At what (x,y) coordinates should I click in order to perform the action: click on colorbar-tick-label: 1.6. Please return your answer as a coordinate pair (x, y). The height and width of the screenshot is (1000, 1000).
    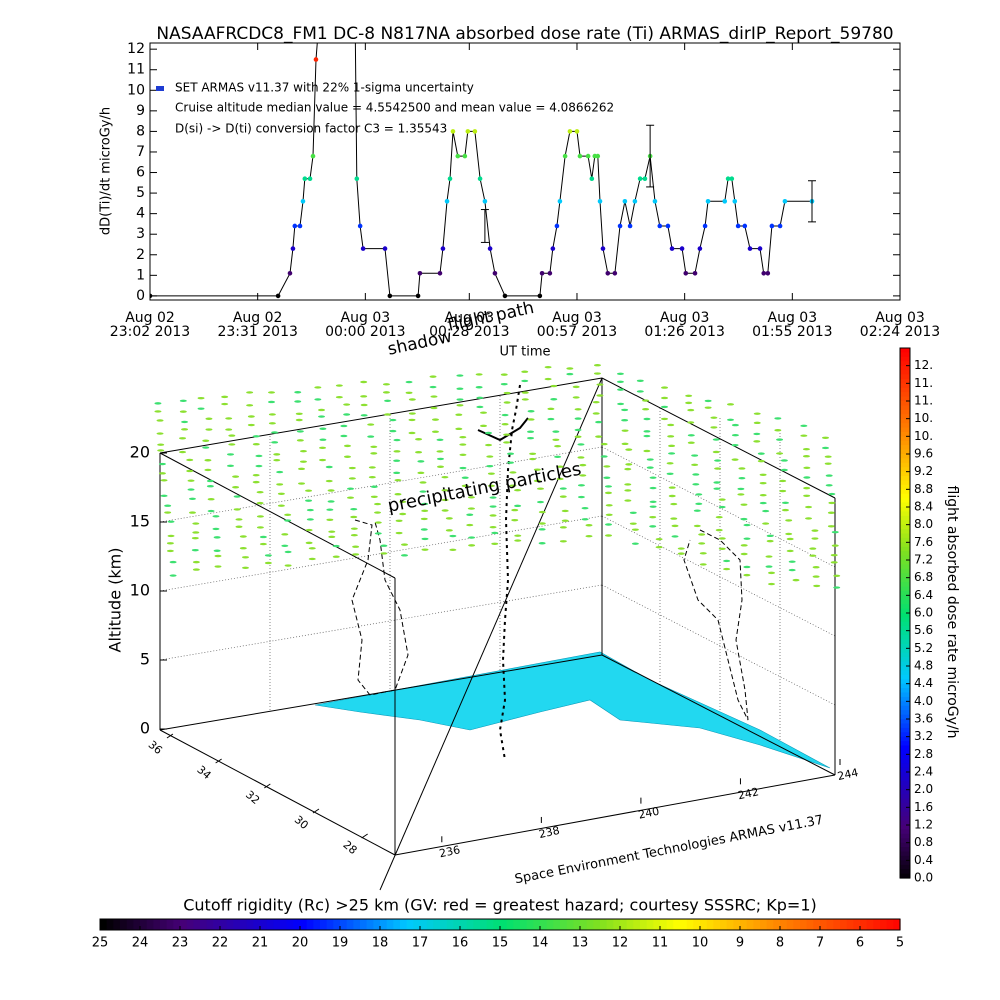
    Looking at the image, I should click on (923, 807).